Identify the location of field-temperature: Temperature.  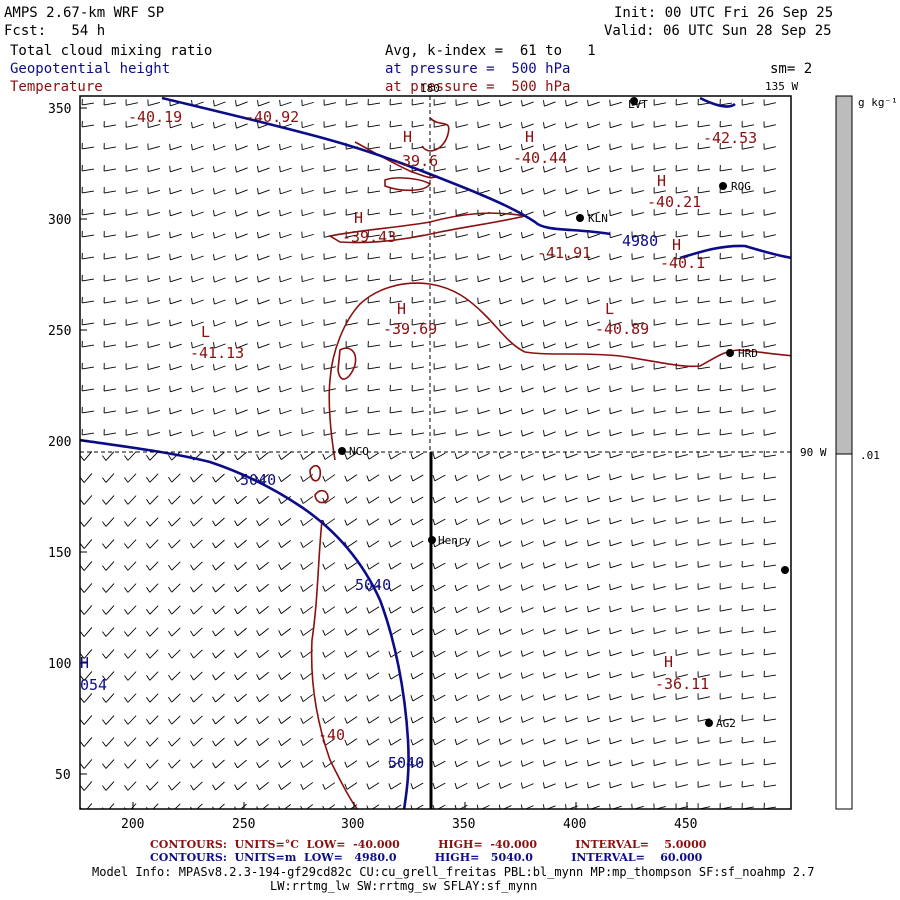
(56, 87).